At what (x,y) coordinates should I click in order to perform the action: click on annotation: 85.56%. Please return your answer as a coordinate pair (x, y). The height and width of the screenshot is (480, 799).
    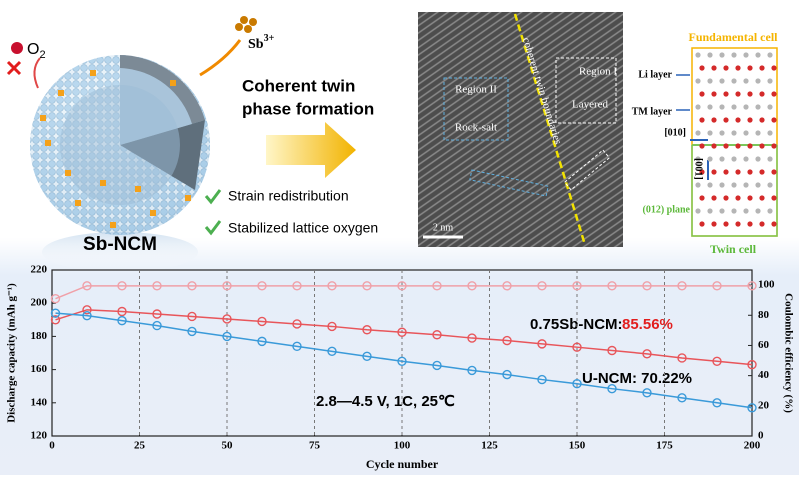
    Looking at the image, I should click on (647, 324).